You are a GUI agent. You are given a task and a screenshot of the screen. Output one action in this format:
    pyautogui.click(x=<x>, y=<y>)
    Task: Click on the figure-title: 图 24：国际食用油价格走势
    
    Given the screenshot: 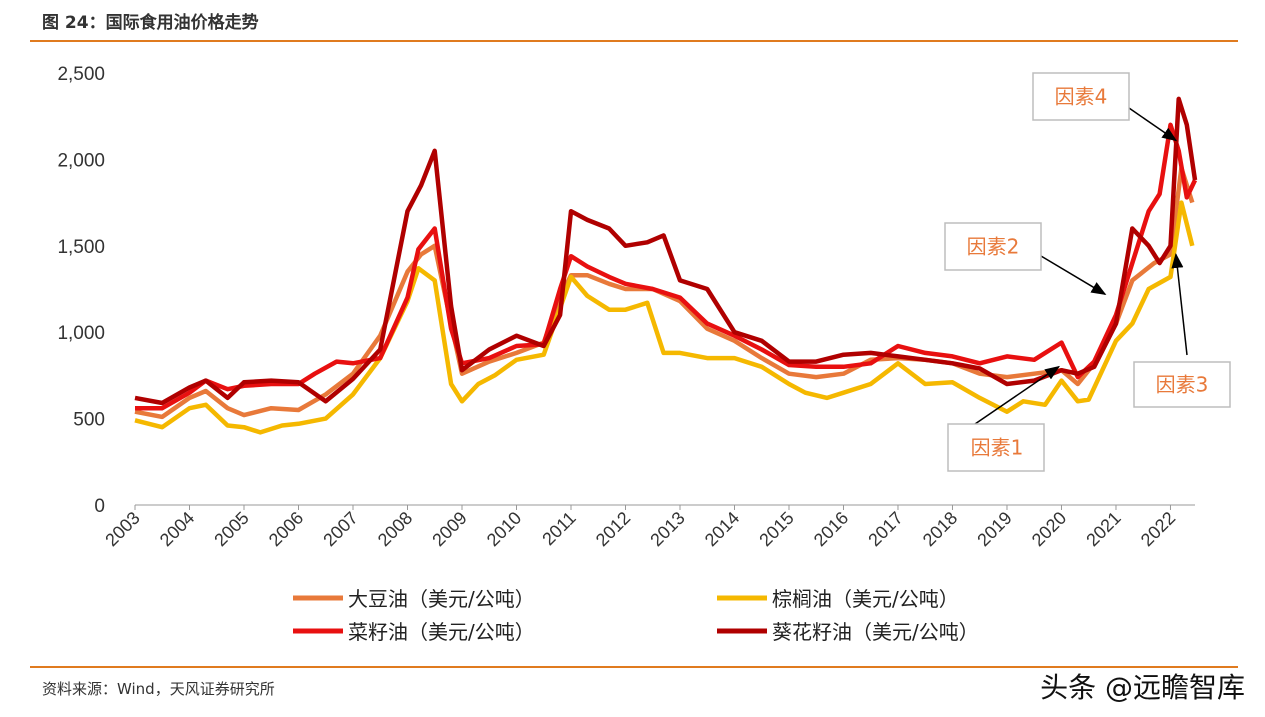 What is the action you would take?
    pyautogui.click(x=150, y=23)
    